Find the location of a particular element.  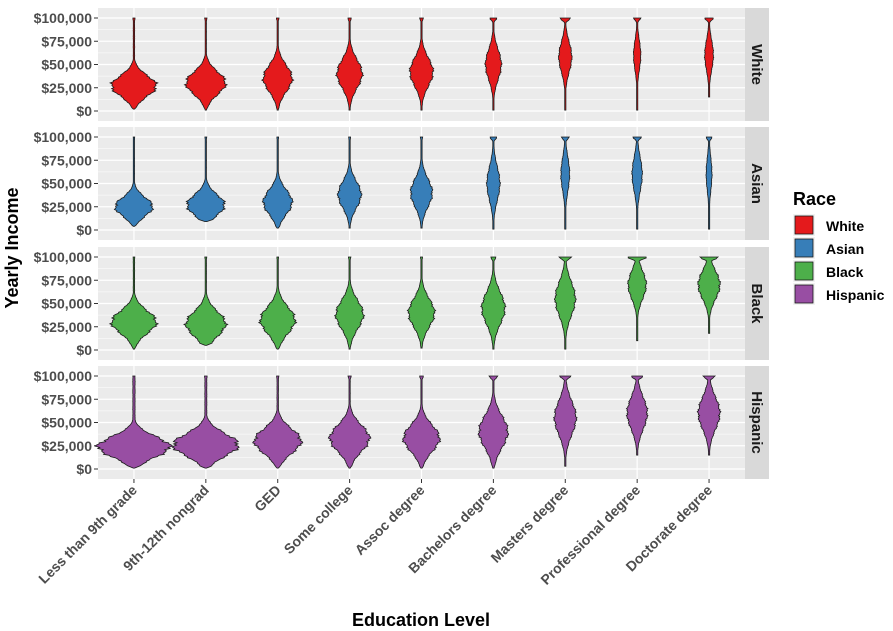

facet-strip-label: White is located at coordinates (756, 64).